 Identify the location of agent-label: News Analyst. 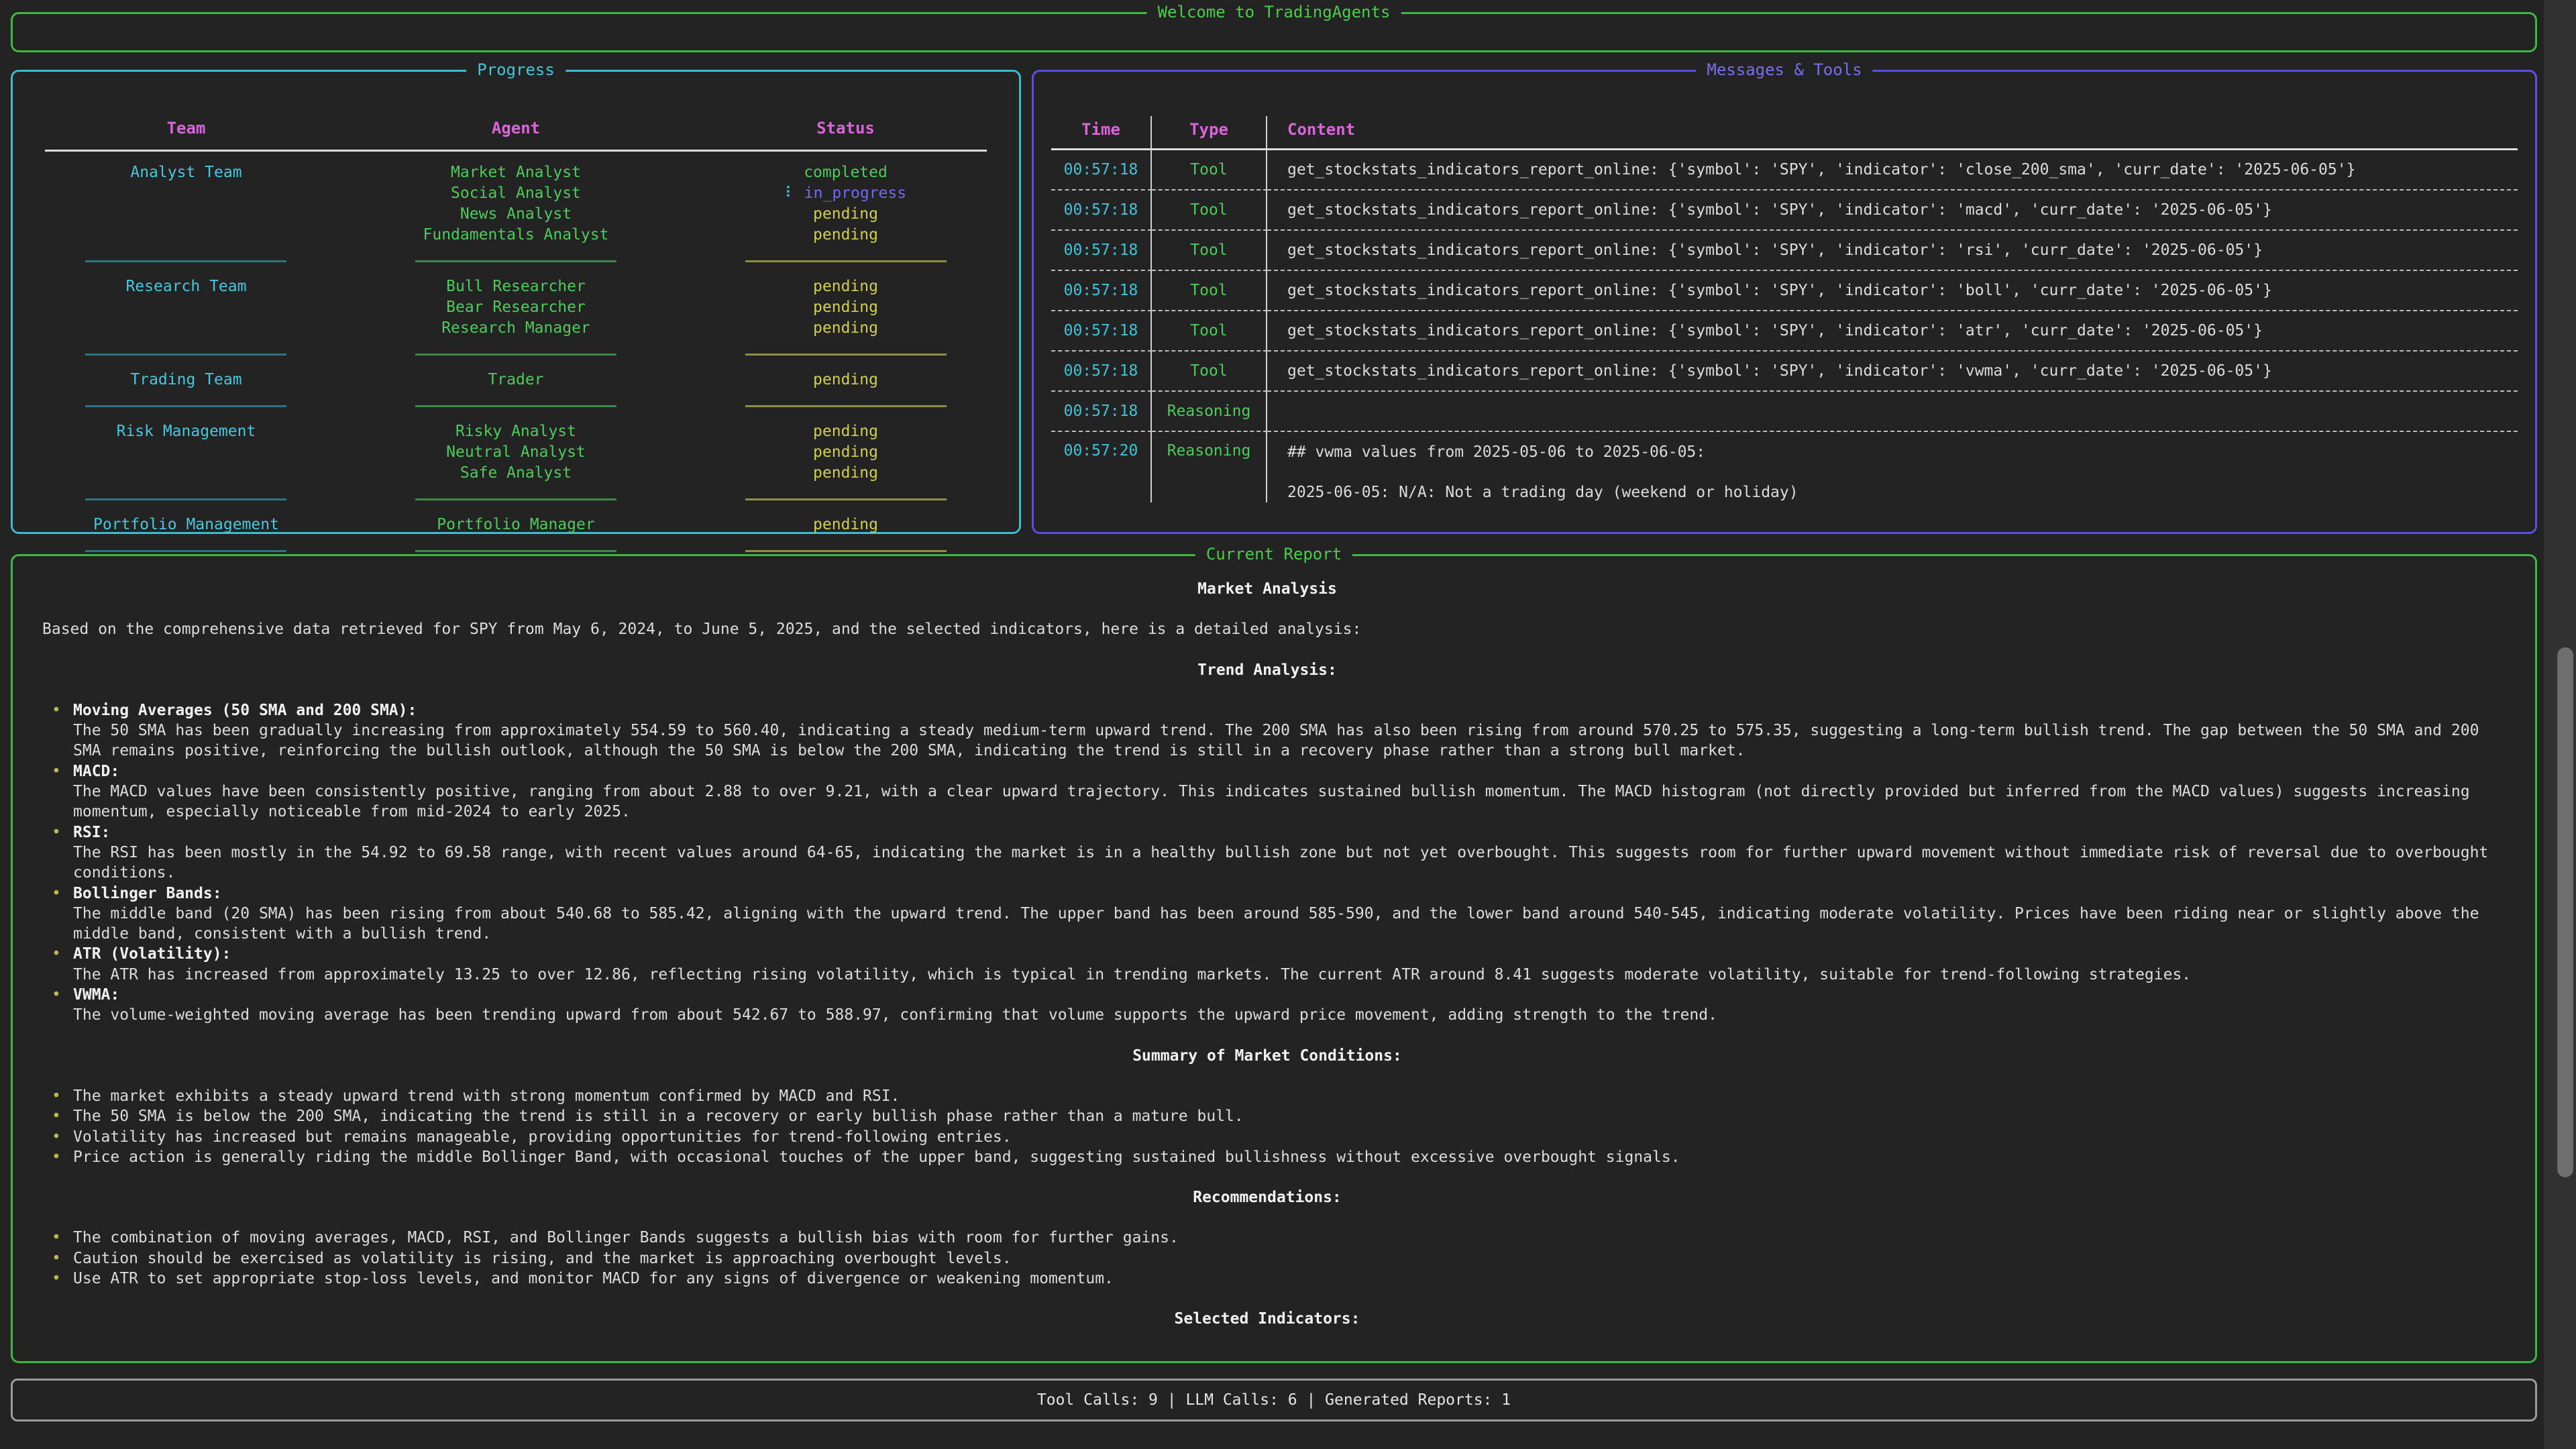
(516, 214).